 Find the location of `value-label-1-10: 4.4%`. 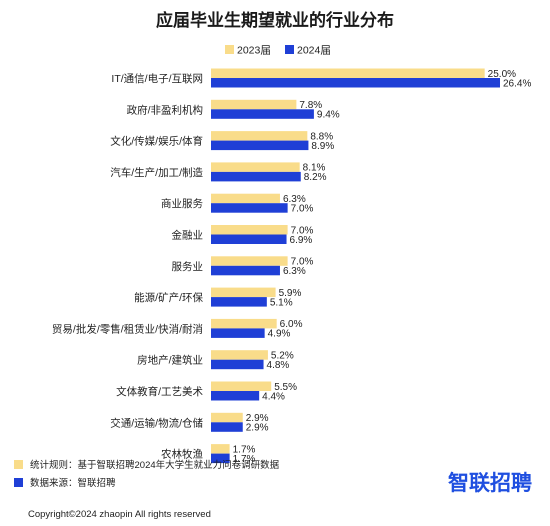

value-label-1-10: 4.4% is located at coordinates (273, 396).